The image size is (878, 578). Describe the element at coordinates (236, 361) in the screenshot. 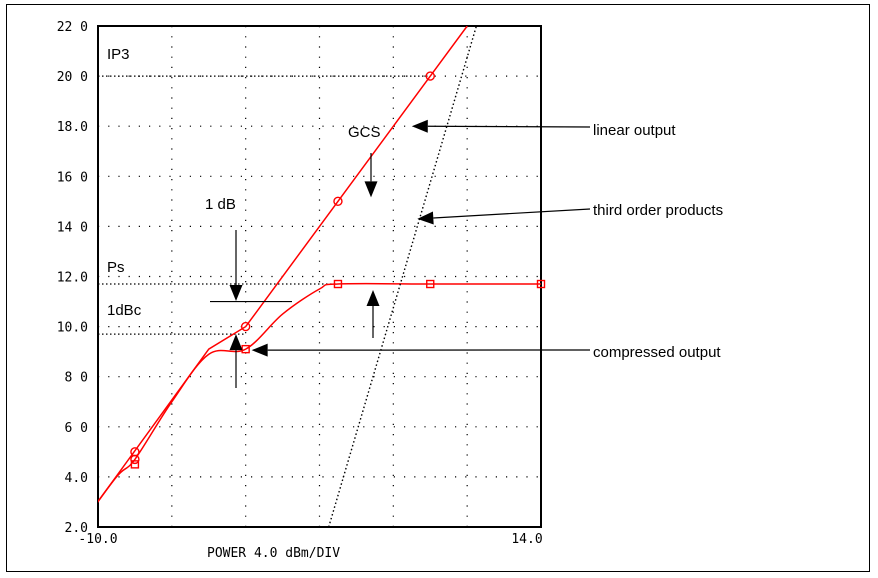

I see `arrow-1dbc-up` at that location.